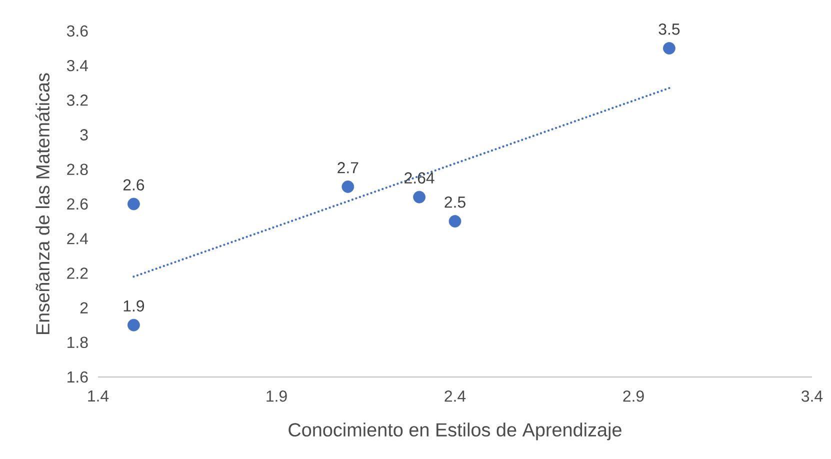 This screenshot has height=459, width=831. What do you see at coordinates (78, 377) in the screenshot?
I see `y-tick-label: 1.6` at bounding box center [78, 377].